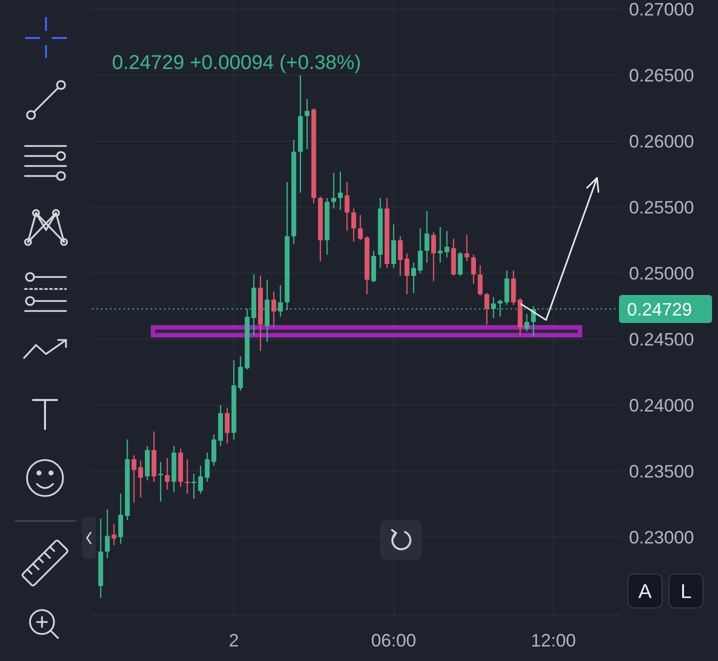  I want to click on y-tick-label: 0.23500, so click(661, 471).